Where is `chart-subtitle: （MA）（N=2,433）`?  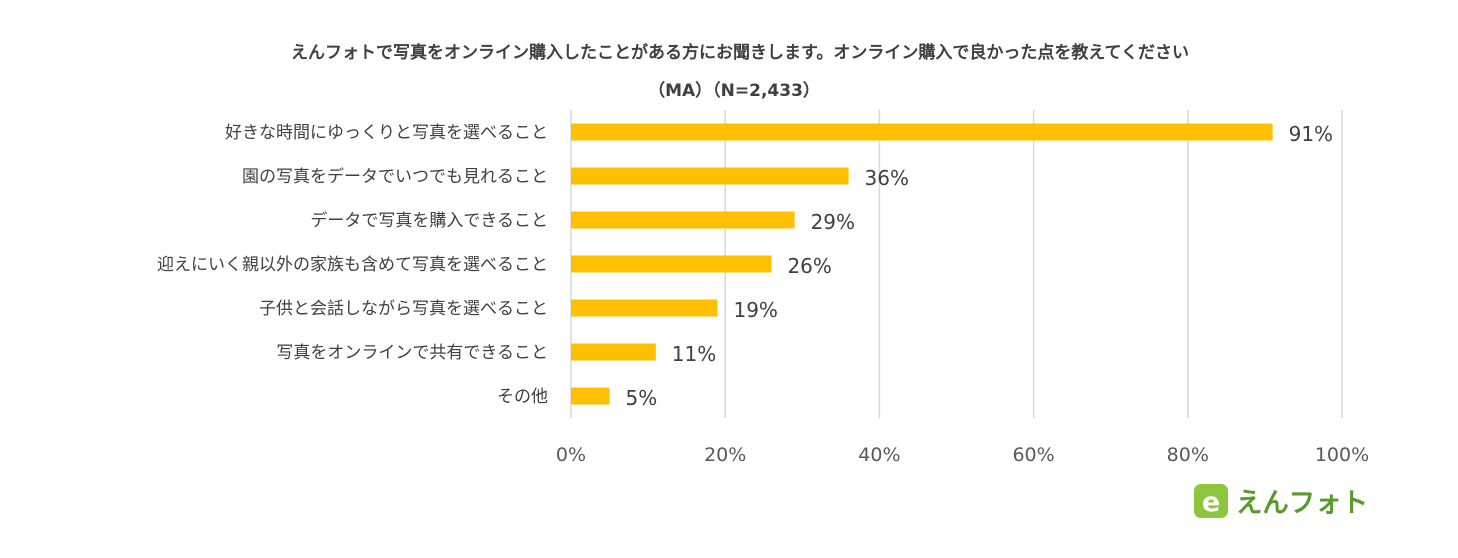
chart-subtitle: （MA）（N=2,433） is located at coordinates (734, 90).